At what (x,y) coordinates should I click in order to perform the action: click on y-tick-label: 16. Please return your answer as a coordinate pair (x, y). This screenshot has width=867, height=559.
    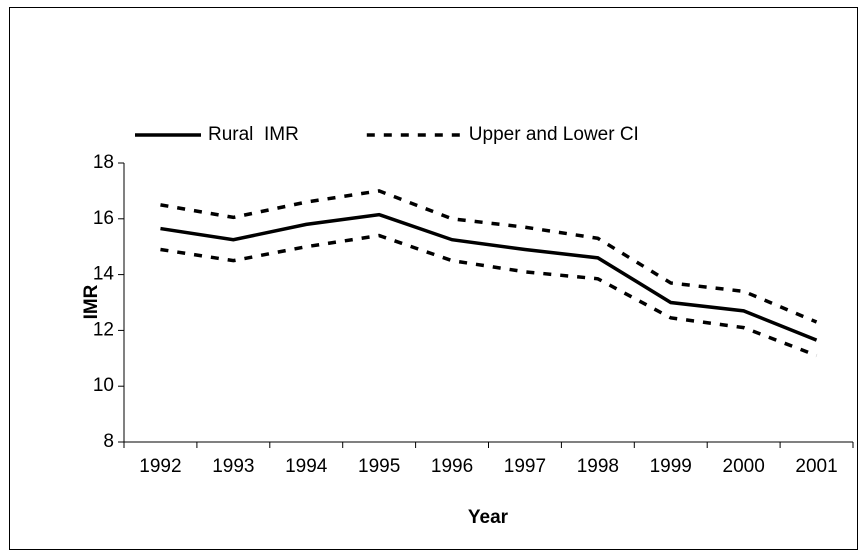
    Looking at the image, I should click on (103, 218).